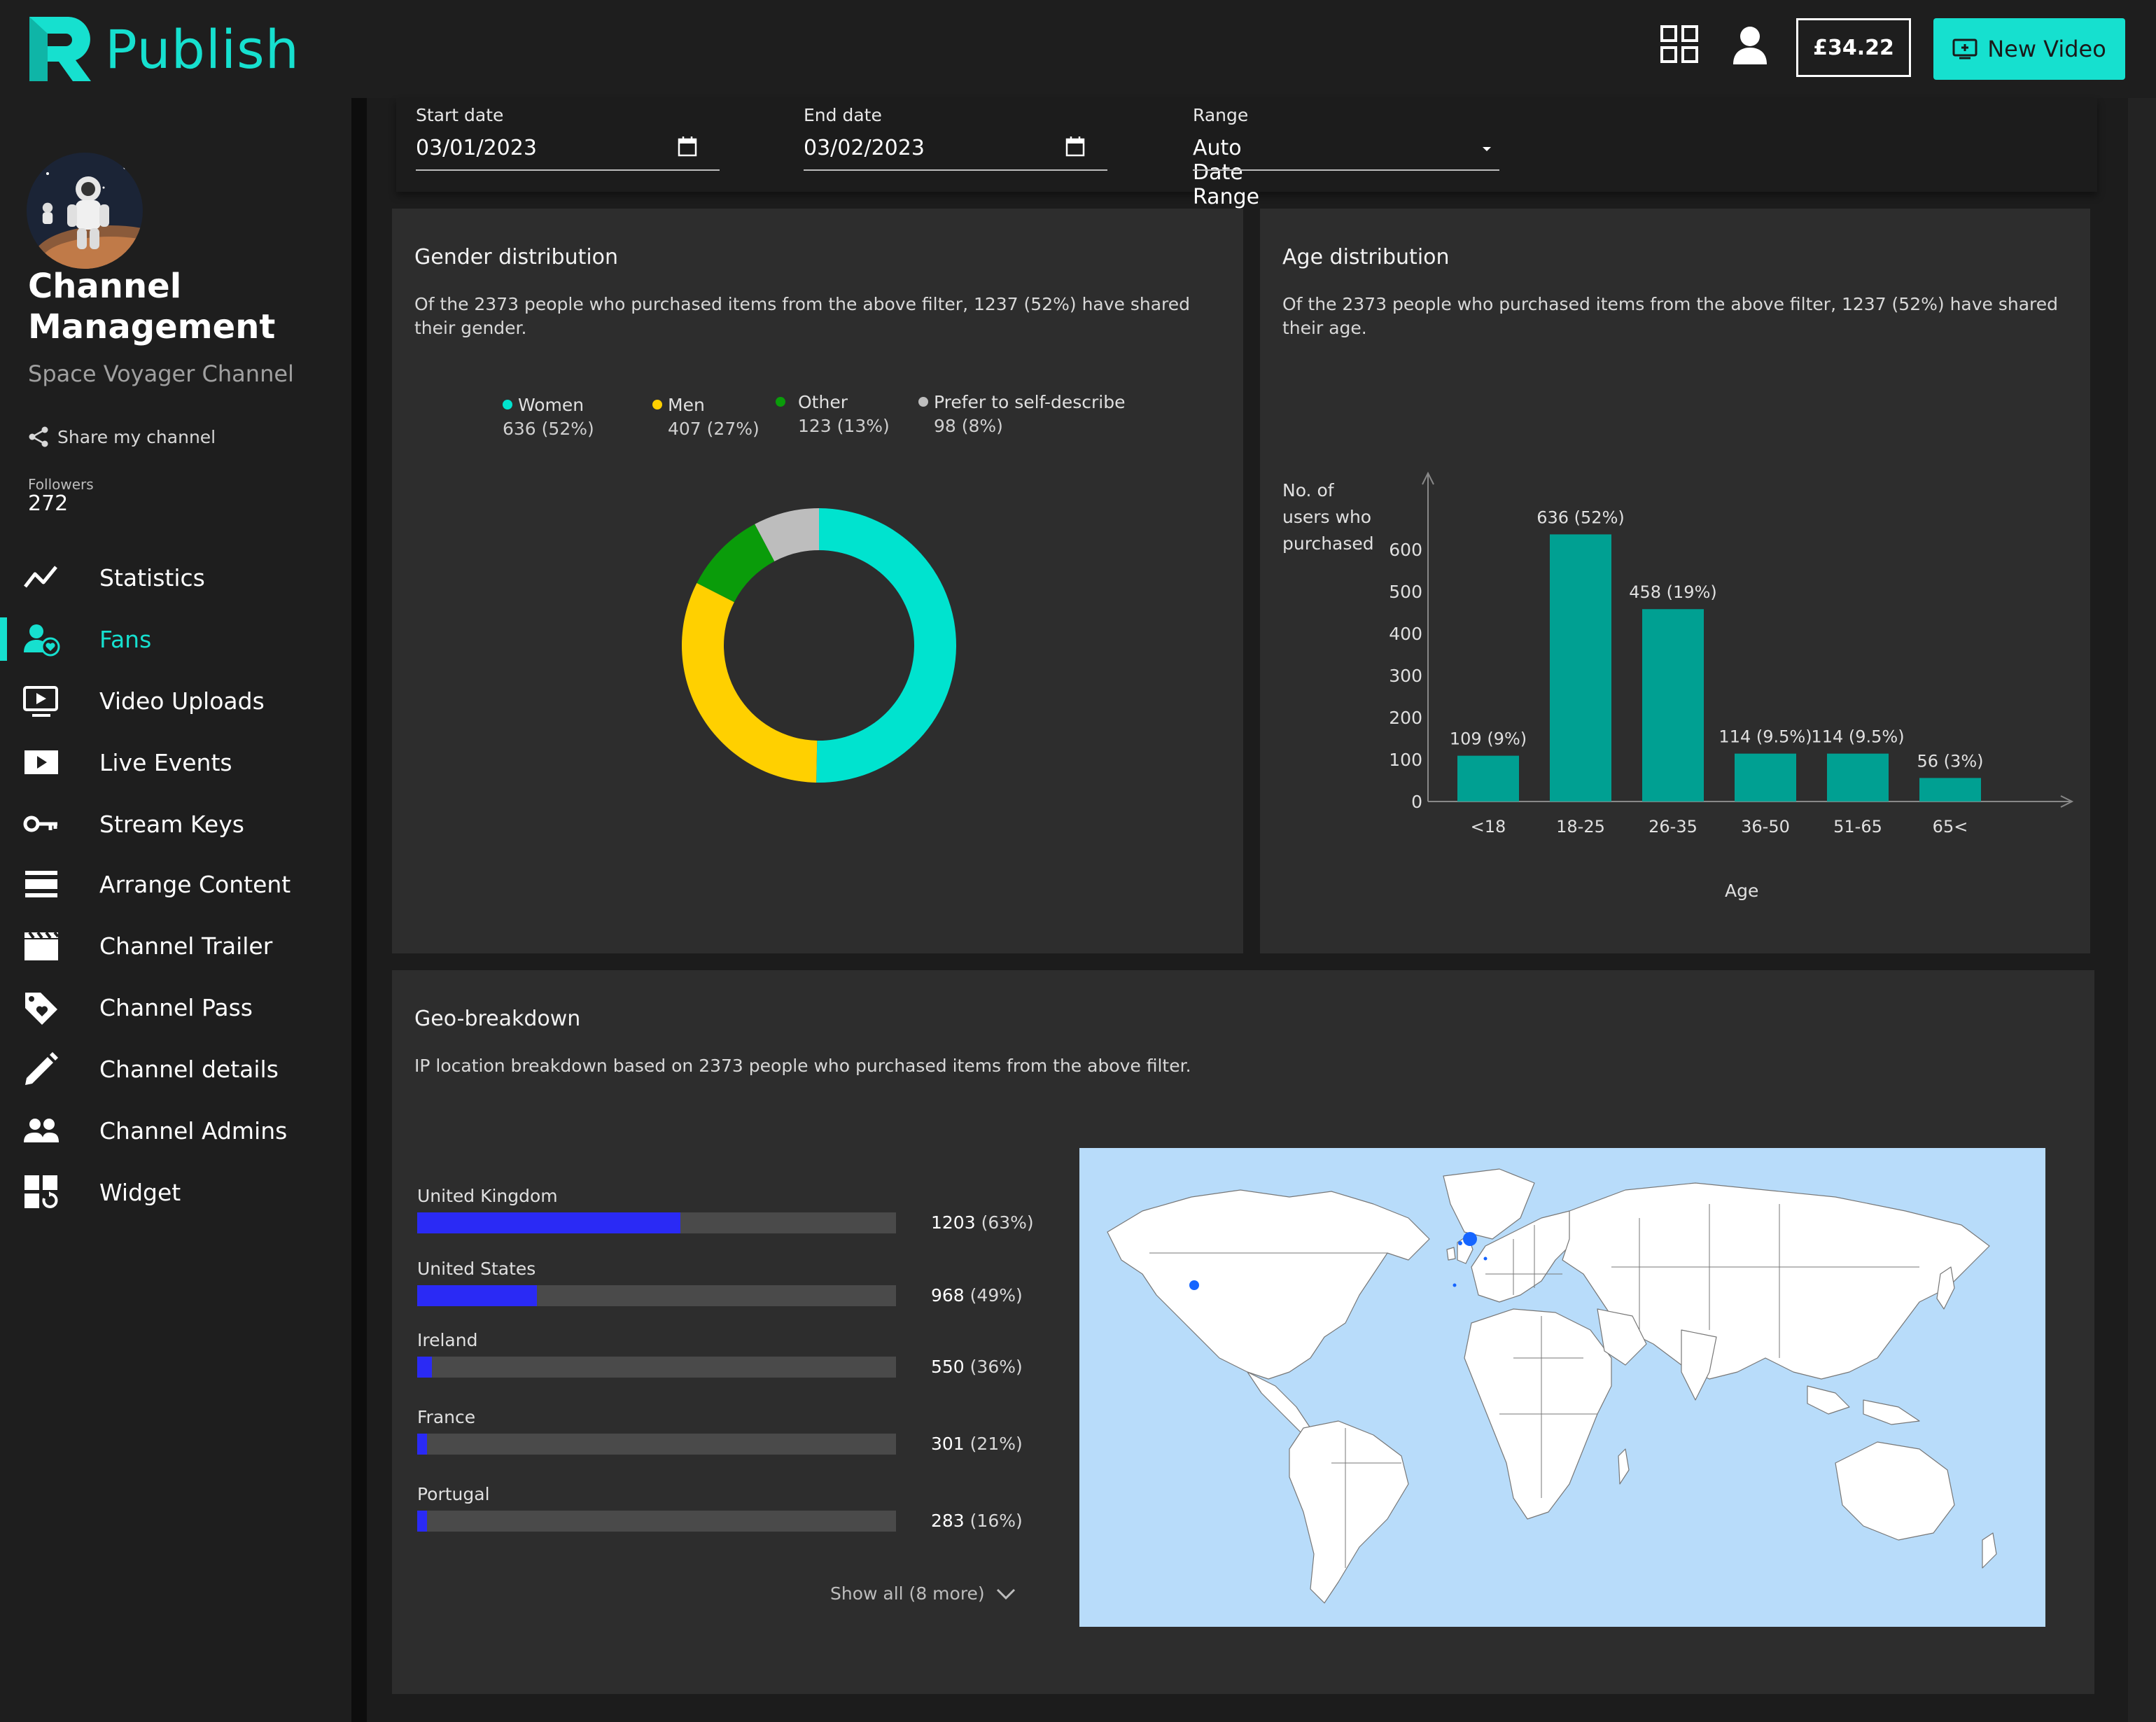 The width and height of the screenshot is (2156, 1722). I want to click on sidebar-item-label: Channel Admins, so click(193, 1130).